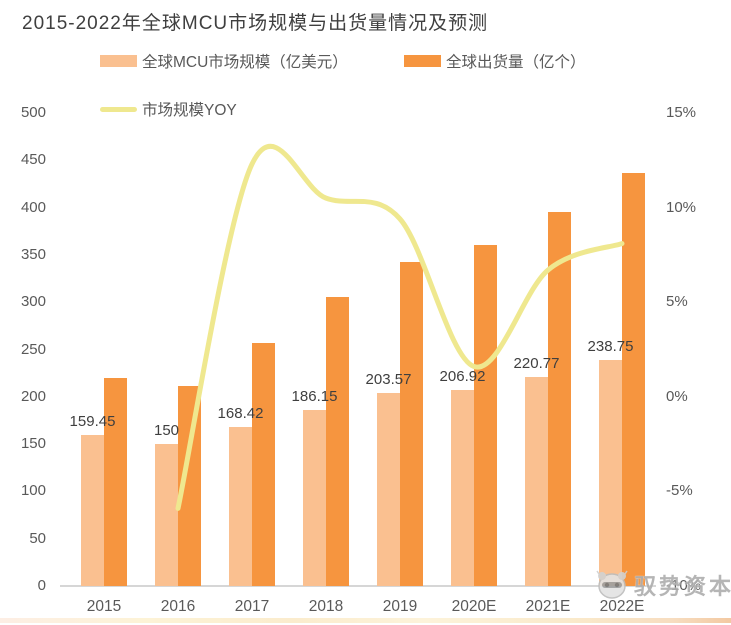 The width and height of the screenshot is (731, 625). What do you see at coordinates (33, 444) in the screenshot?
I see `left-axis-tick: 150` at bounding box center [33, 444].